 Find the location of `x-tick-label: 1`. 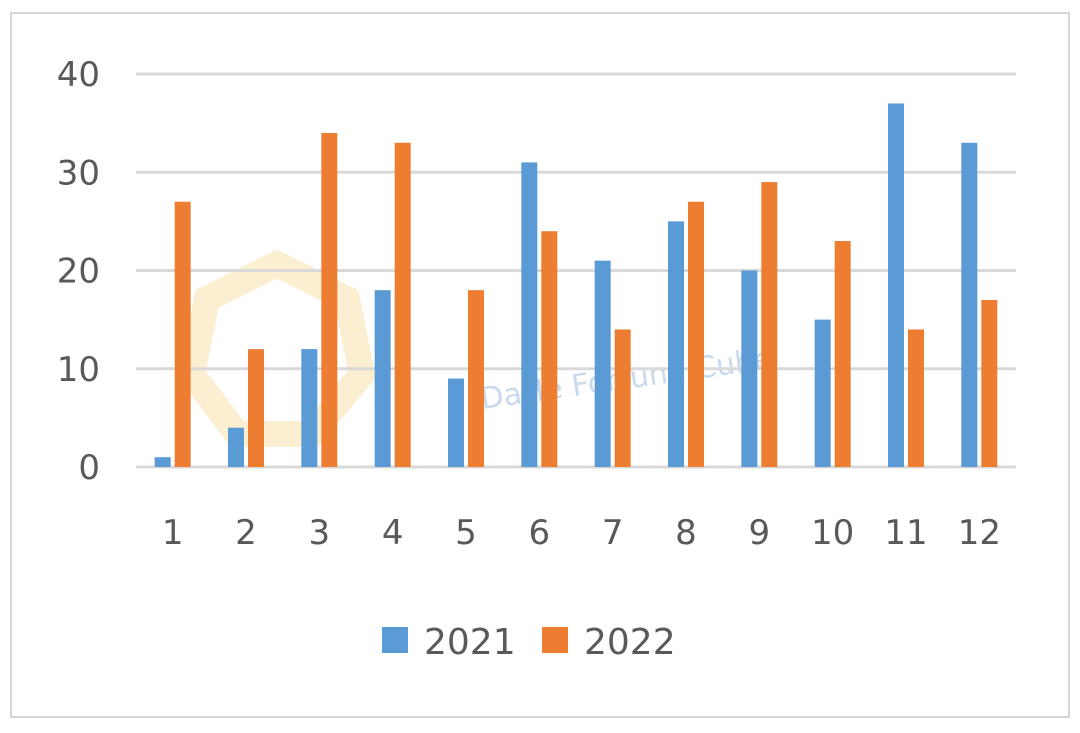

x-tick-label: 1 is located at coordinates (173, 533).